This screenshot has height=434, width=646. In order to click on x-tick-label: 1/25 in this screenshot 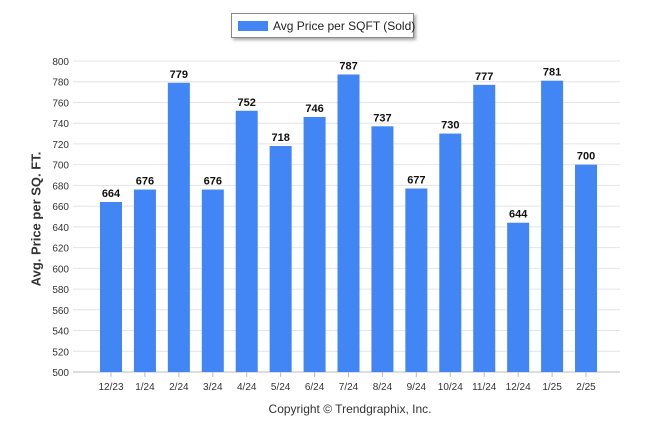, I will do `click(552, 387)`.